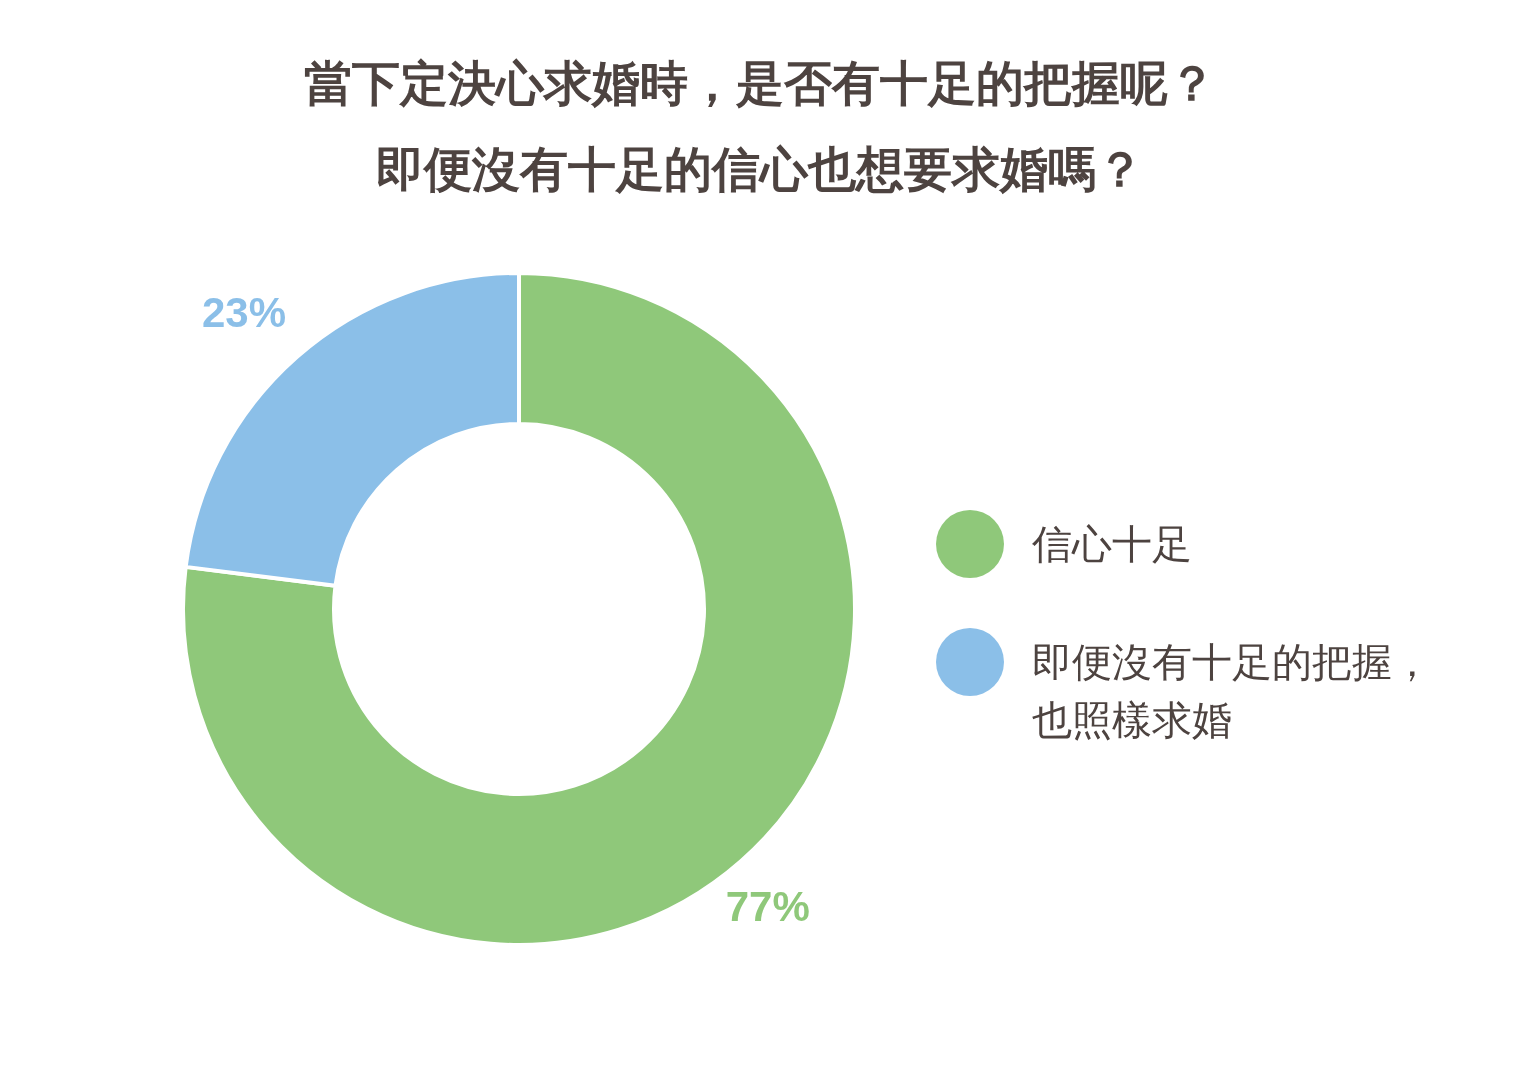 The width and height of the screenshot is (1519, 1081). What do you see at coordinates (1112, 544) in the screenshot?
I see `legend-label: 信心十足` at bounding box center [1112, 544].